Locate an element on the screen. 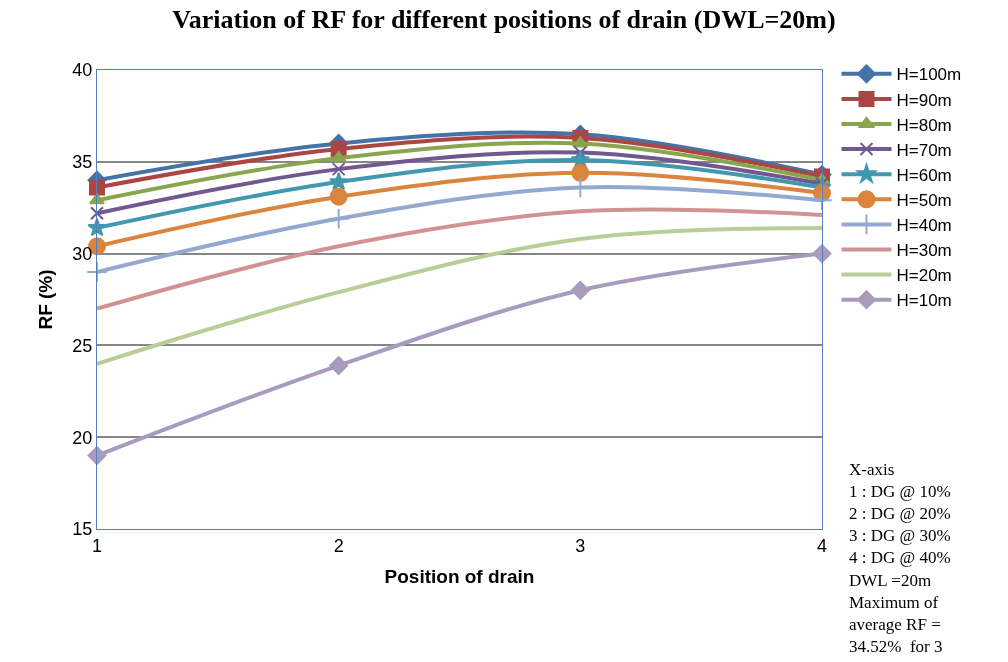 This screenshot has height=662, width=1008. y-axis-title: RF (%) is located at coordinates (46, 299).